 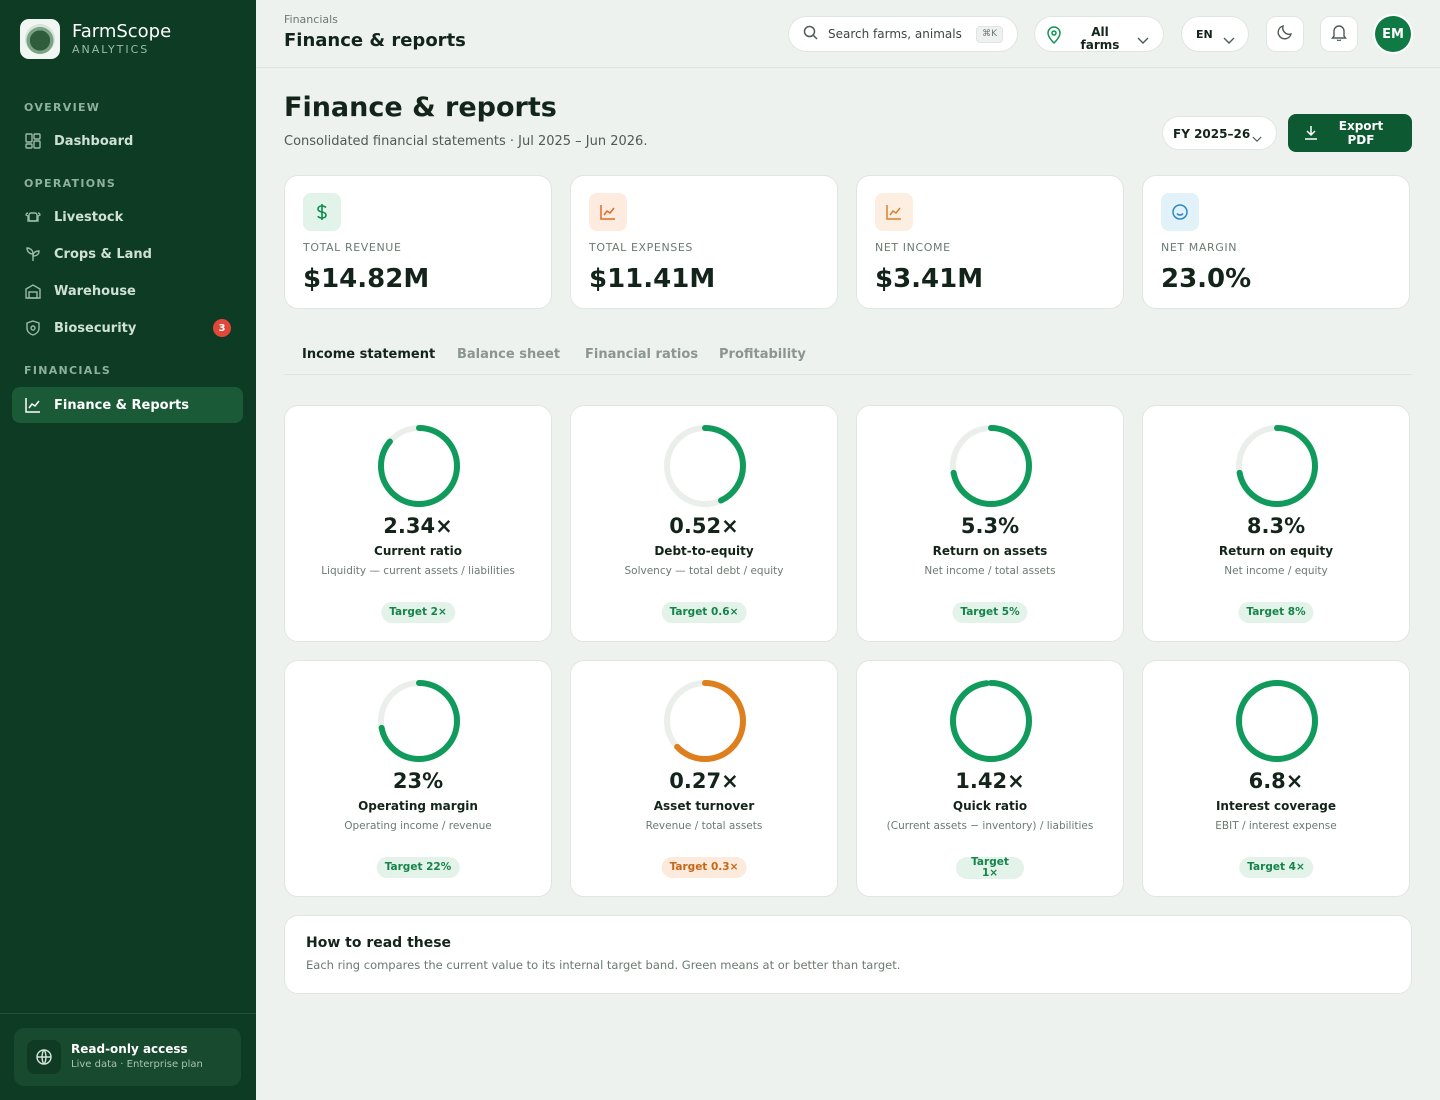 I want to click on sidebar-item-biosecurity: Biosecurity 3, so click(x=127, y=328).